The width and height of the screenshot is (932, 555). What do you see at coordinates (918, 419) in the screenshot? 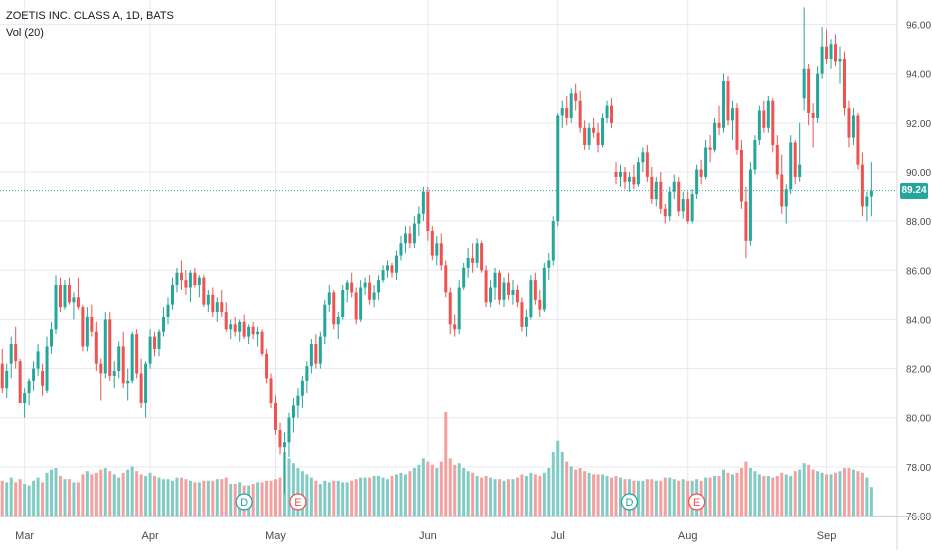
I see `y-tick-label: 80.00` at bounding box center [918, 419].